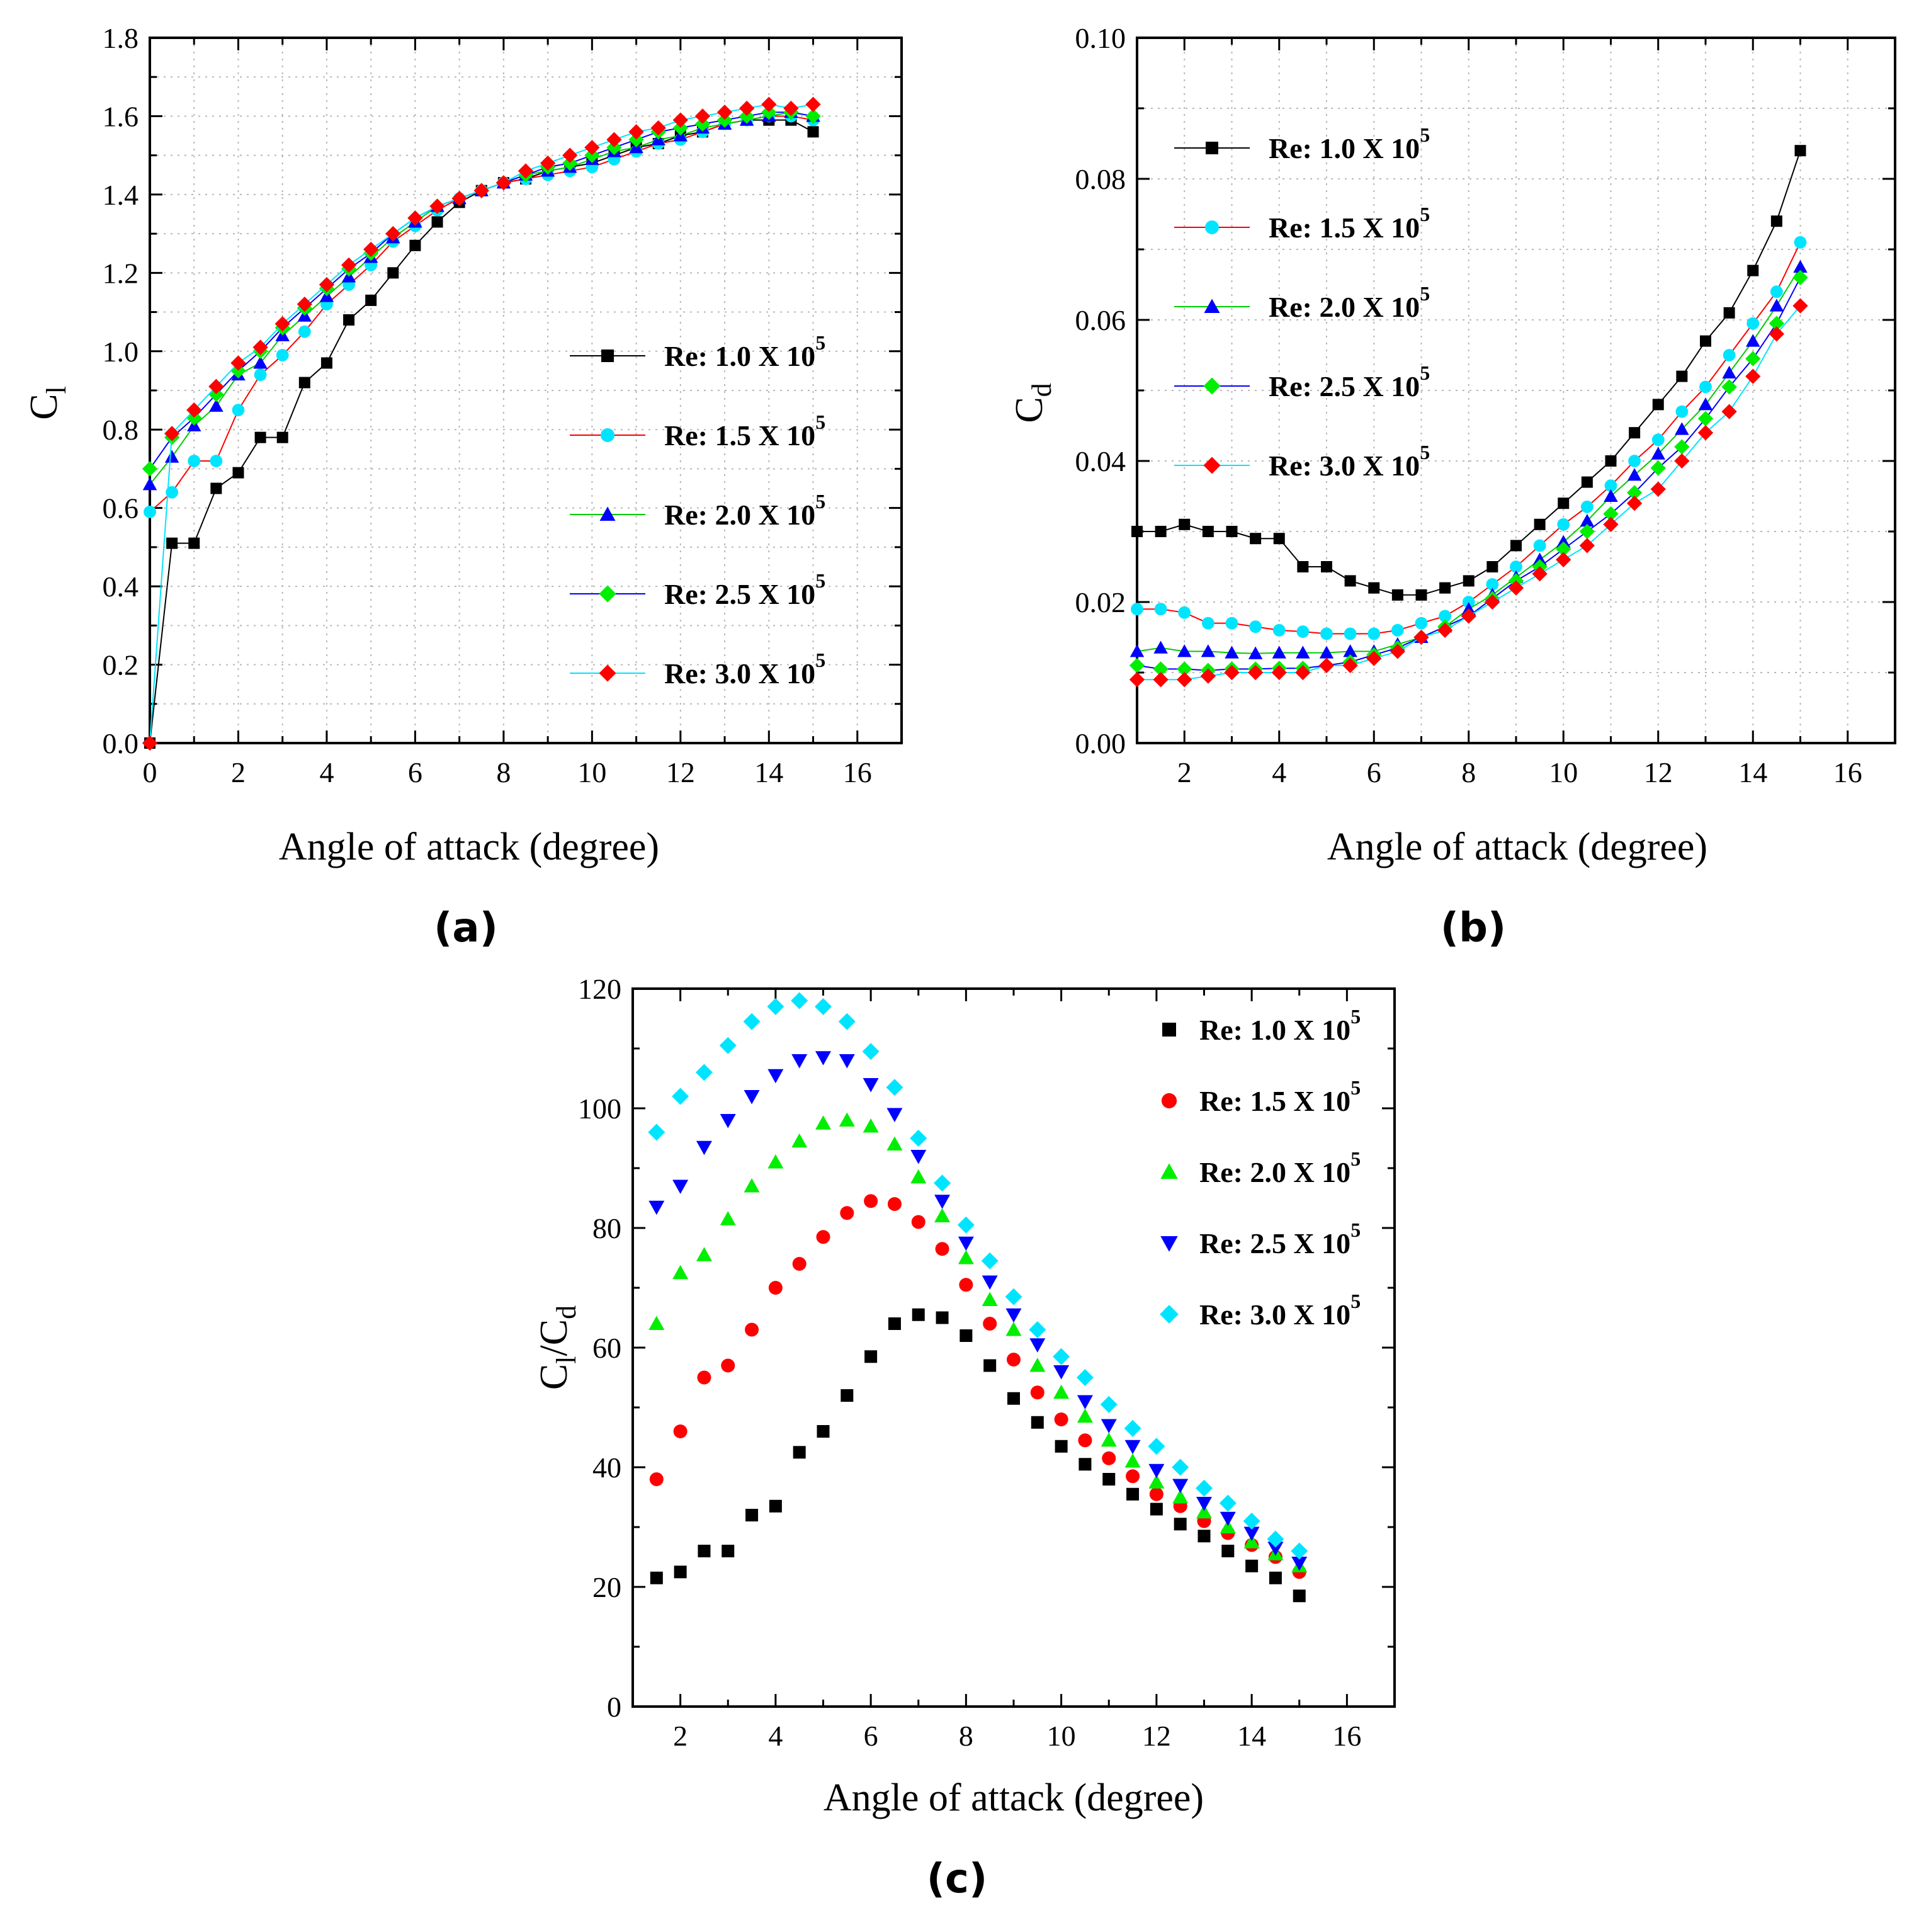 This screenshot has height=1932, width=1919. Describe the element at coordinates (1349, 461) in the screenshot. I see `legend-label: Re: 3.0 X 105` at that location.